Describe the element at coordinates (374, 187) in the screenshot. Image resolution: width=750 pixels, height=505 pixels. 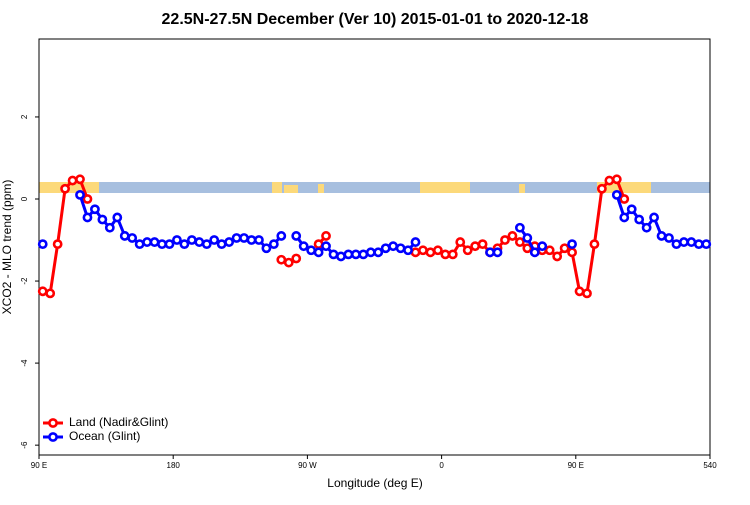
I see `ocean-strip` at that location.